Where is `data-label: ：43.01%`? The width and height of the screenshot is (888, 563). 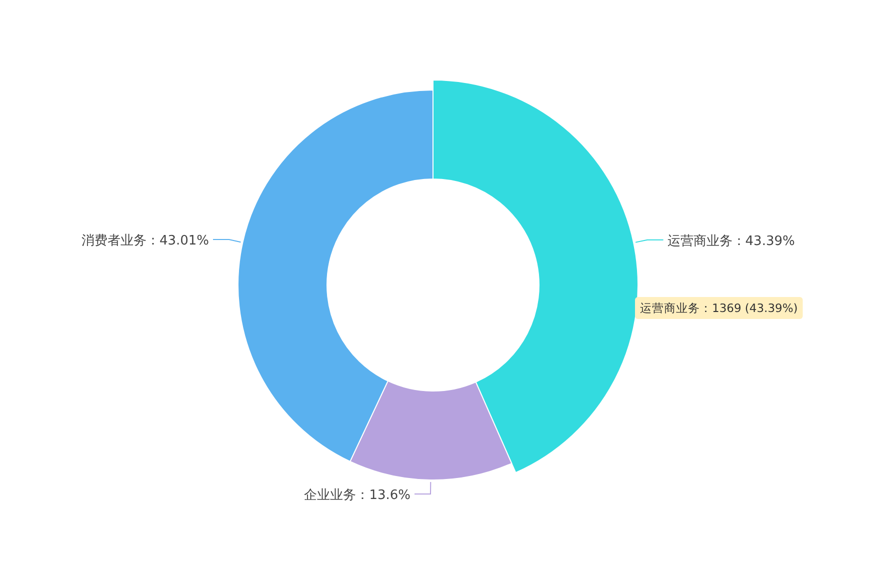
data-label: ：43.01% is located at coordinates (178, 240).